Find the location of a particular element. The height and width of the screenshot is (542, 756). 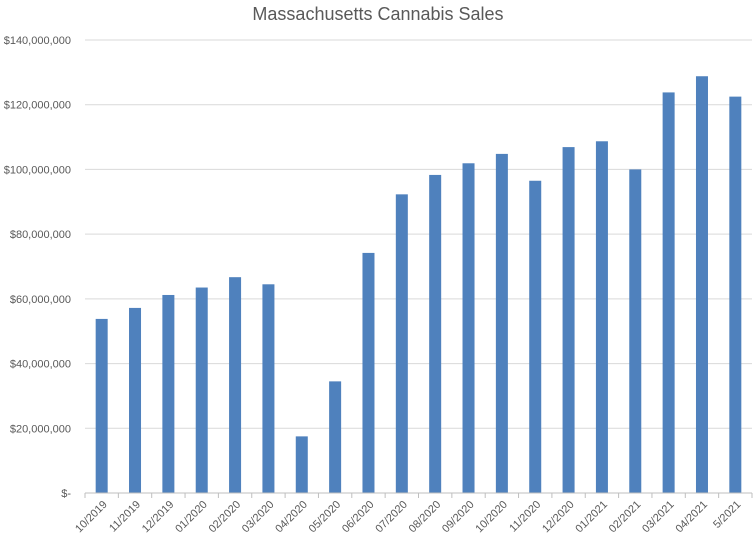

x-tick-label: 12/2020 is located at coordinates (558, 517).